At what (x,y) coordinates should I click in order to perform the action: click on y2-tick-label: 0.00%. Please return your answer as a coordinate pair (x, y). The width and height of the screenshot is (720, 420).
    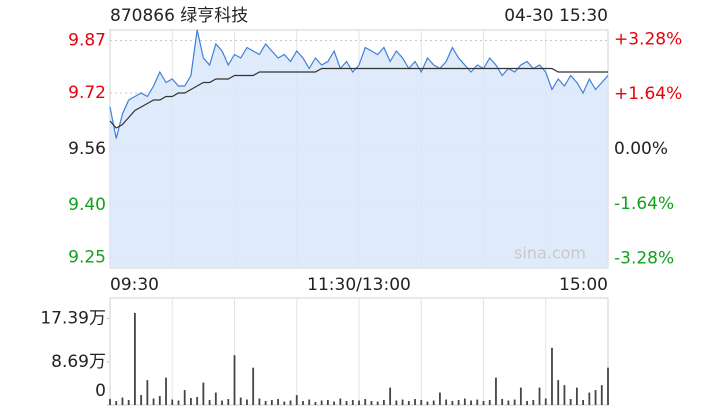
    Looking at the image, I should click on (641, 149).